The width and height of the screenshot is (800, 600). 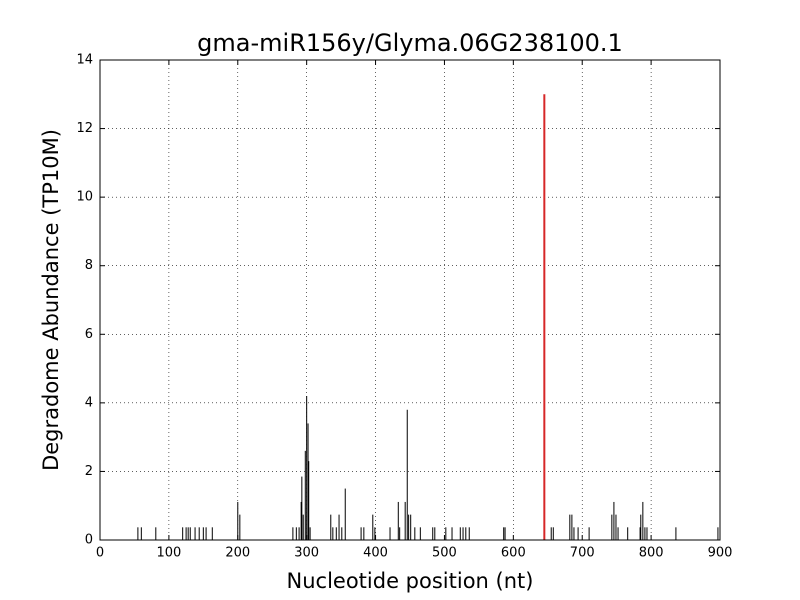 I want to click on x-tick-label: 800, so click(x=651, y=553).